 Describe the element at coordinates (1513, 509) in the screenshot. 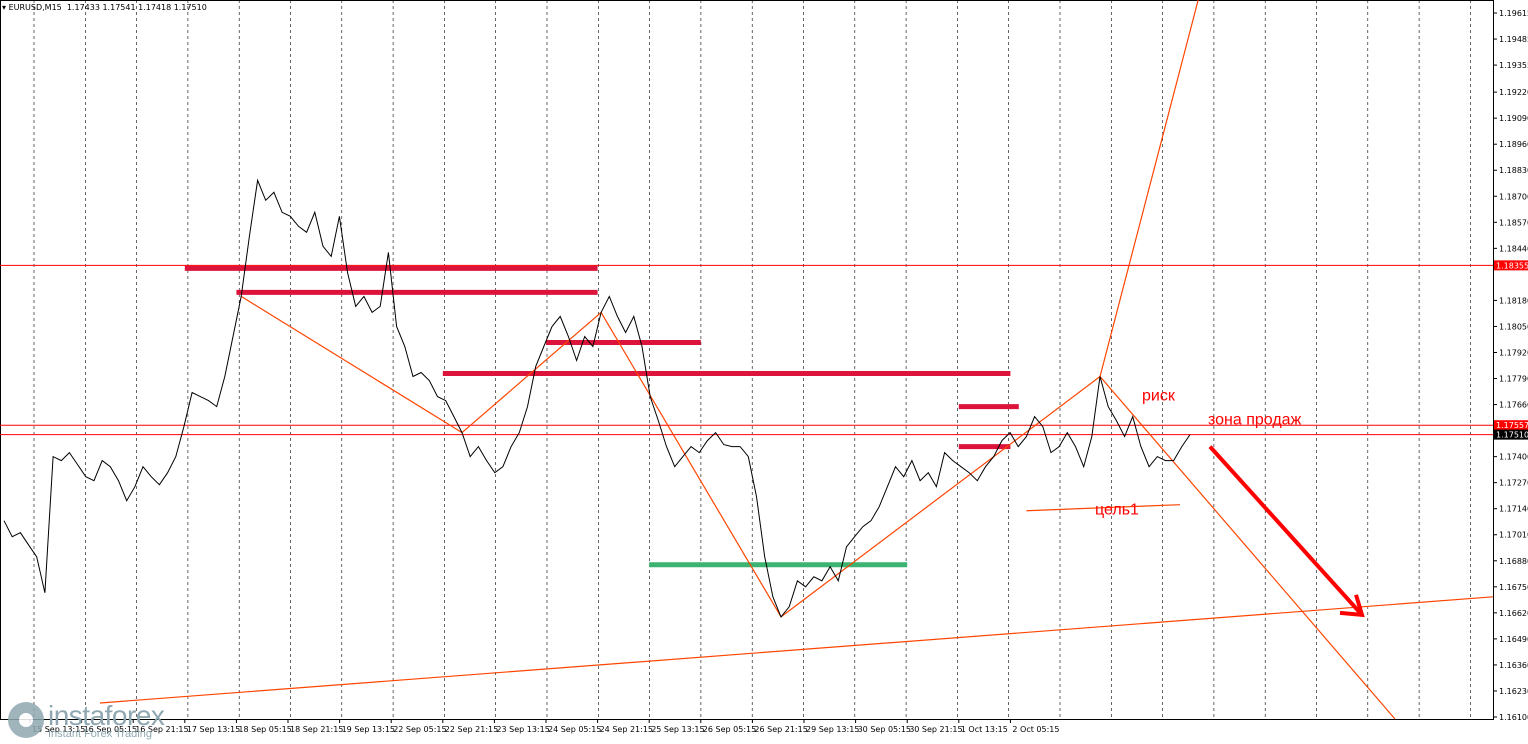

I see `y-tick-label: 1.17140` at that location.